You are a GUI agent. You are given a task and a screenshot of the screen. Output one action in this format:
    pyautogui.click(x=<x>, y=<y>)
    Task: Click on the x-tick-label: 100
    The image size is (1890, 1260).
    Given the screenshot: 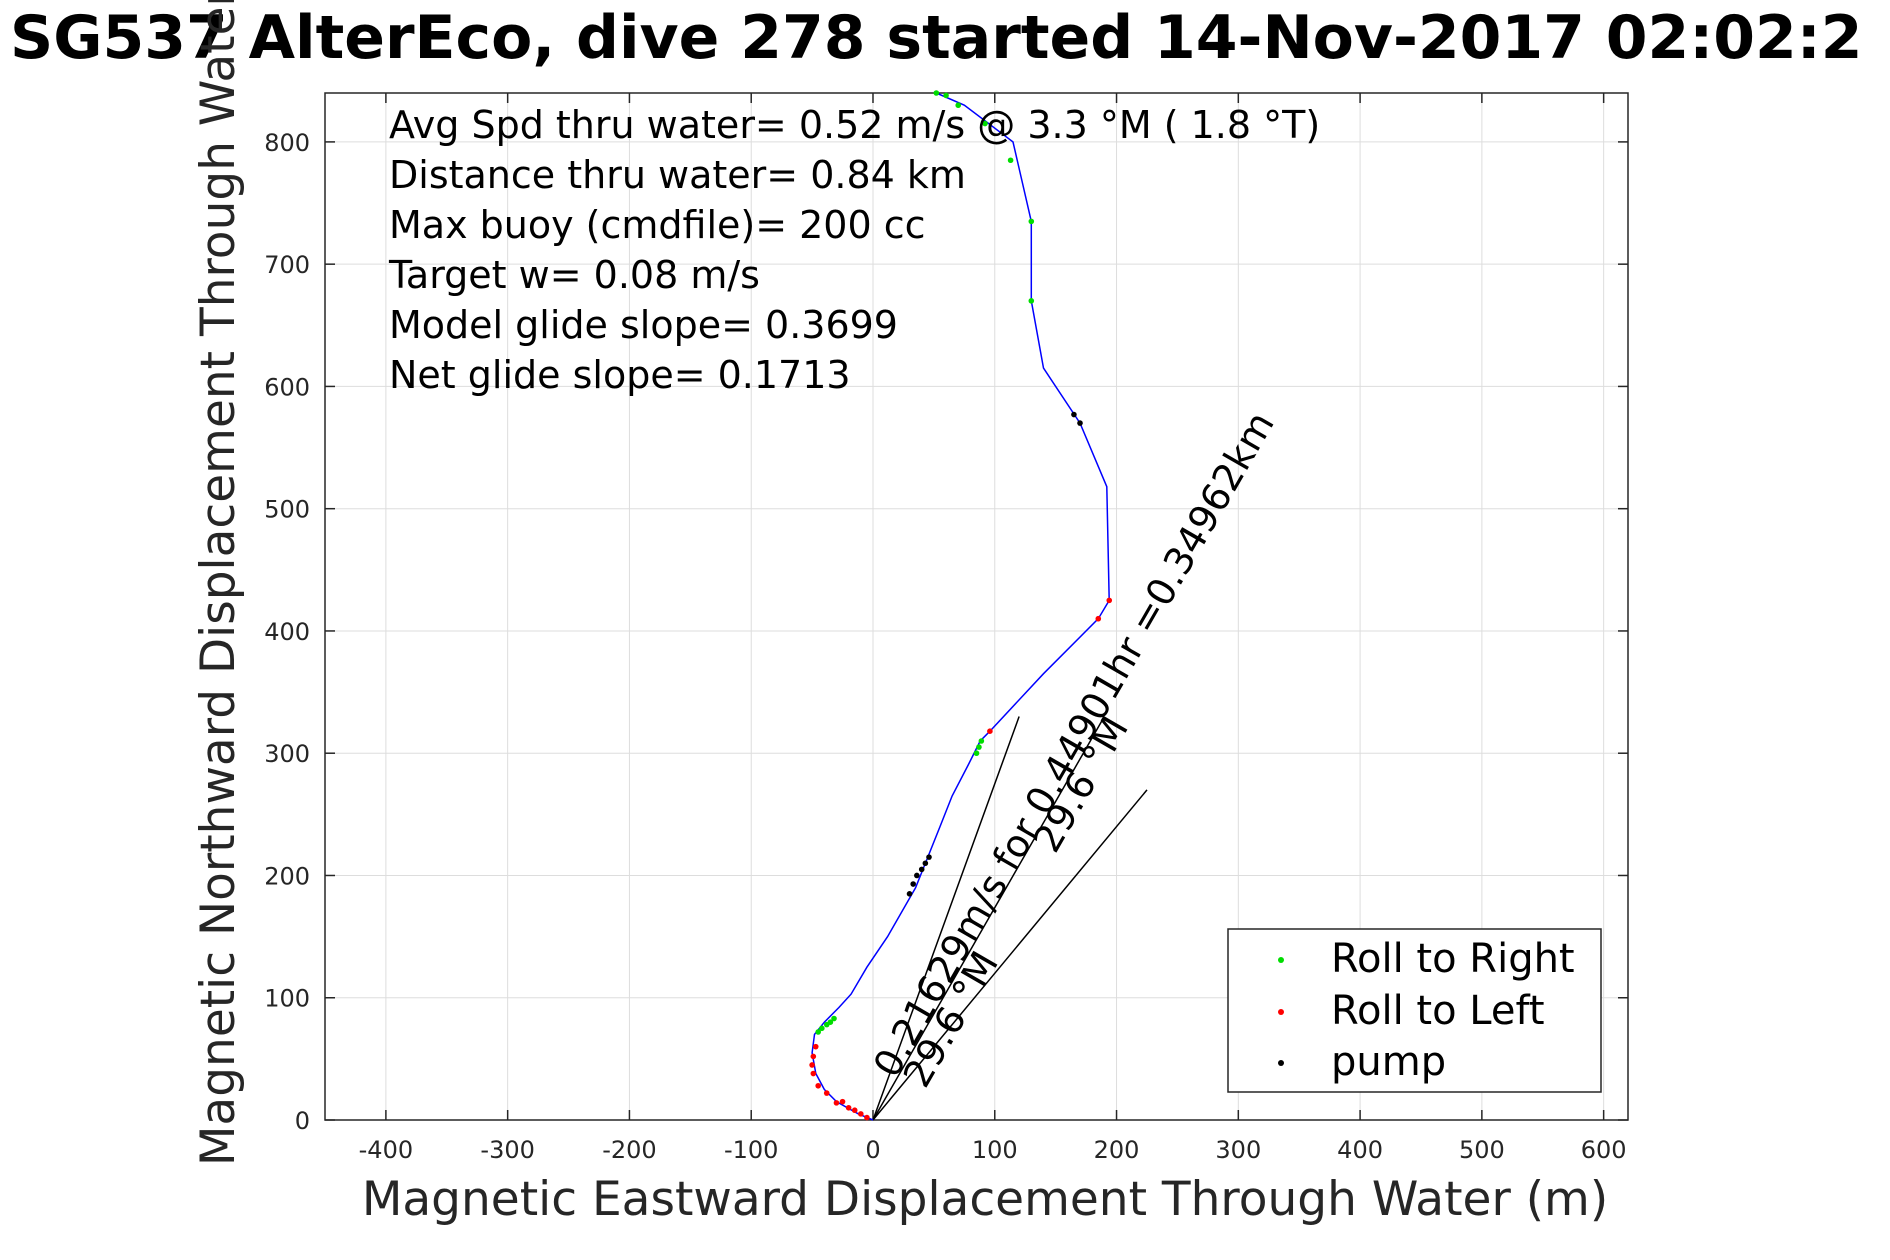 What is the action you would take?
    pyautogui.click(x=995, y=1150)
    